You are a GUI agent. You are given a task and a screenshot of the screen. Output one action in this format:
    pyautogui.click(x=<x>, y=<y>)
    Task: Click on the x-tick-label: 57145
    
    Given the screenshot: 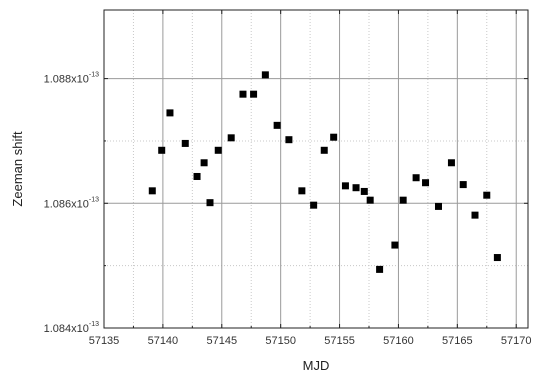 What is the action you would take?
    pyautogui.click(x=221, y=341)
    